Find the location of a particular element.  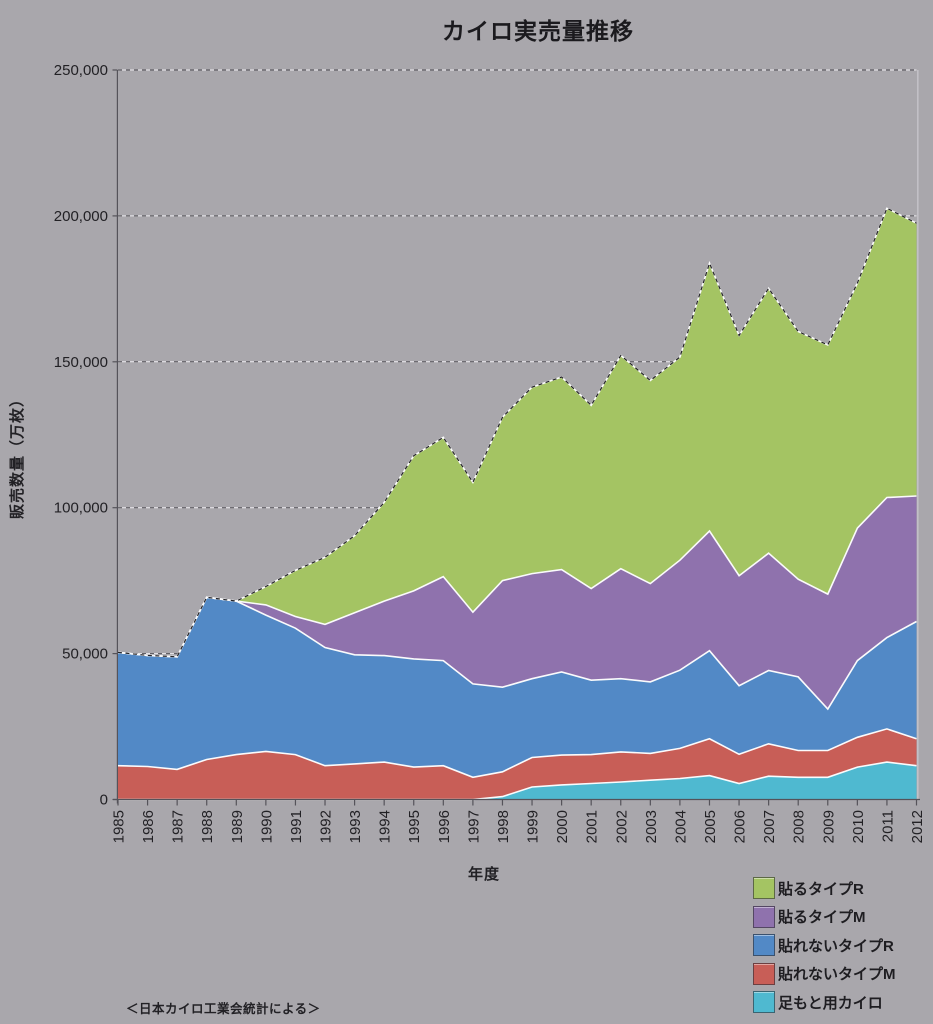

x-tick-label: 1996 is located at coordinates (444, 826).